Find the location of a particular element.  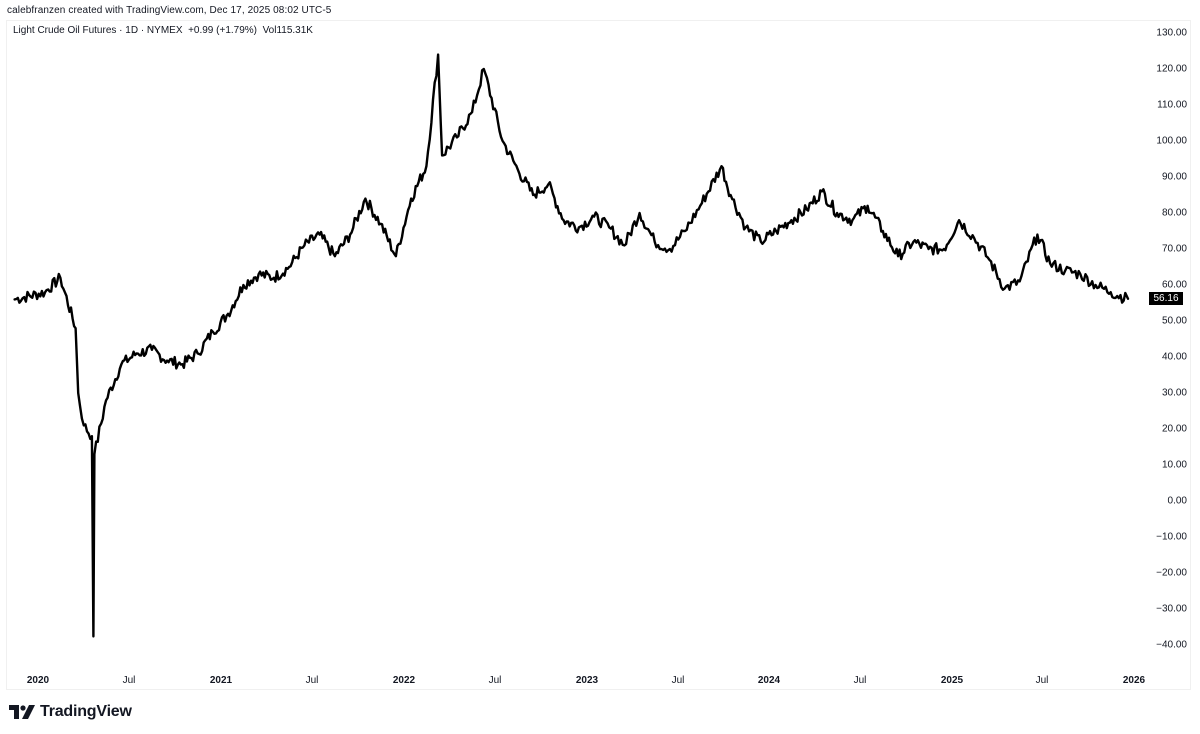

price-tick: 90.00 is located at coordinates (1174, 177).